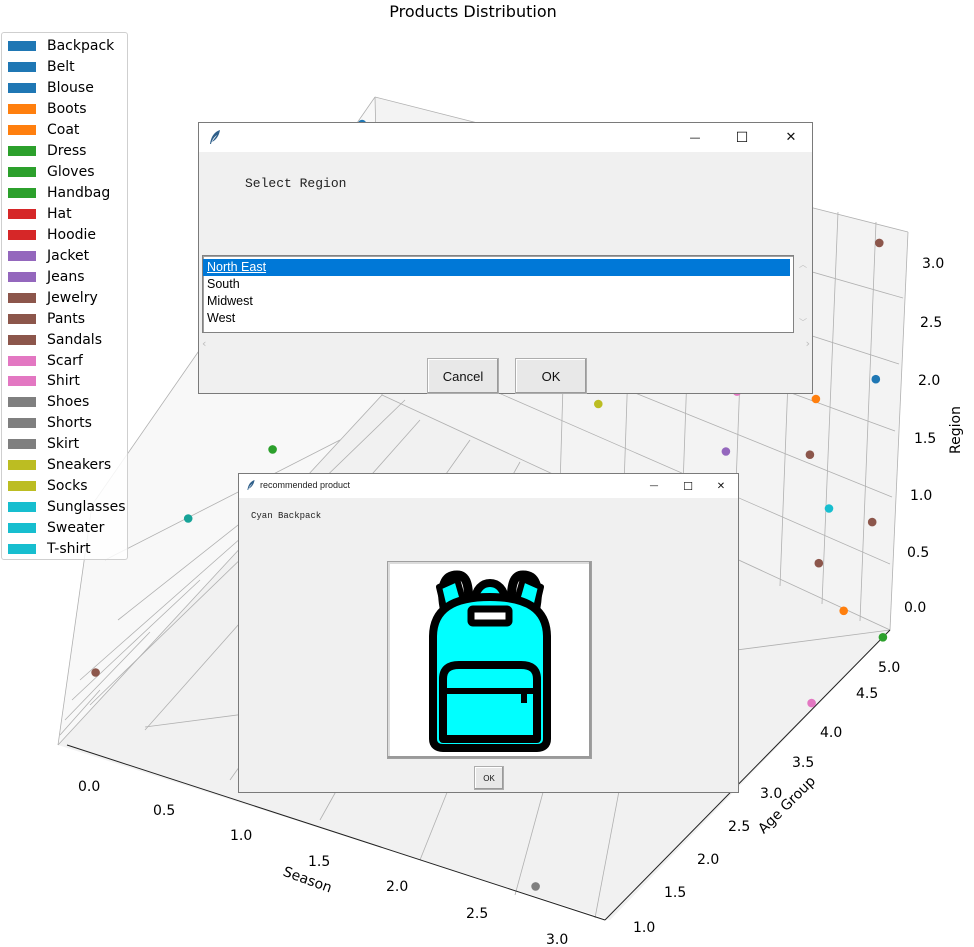  Describe the element at coordinates (65, 360) in the screenshot. I see `legend-label: Scarf` at that location.